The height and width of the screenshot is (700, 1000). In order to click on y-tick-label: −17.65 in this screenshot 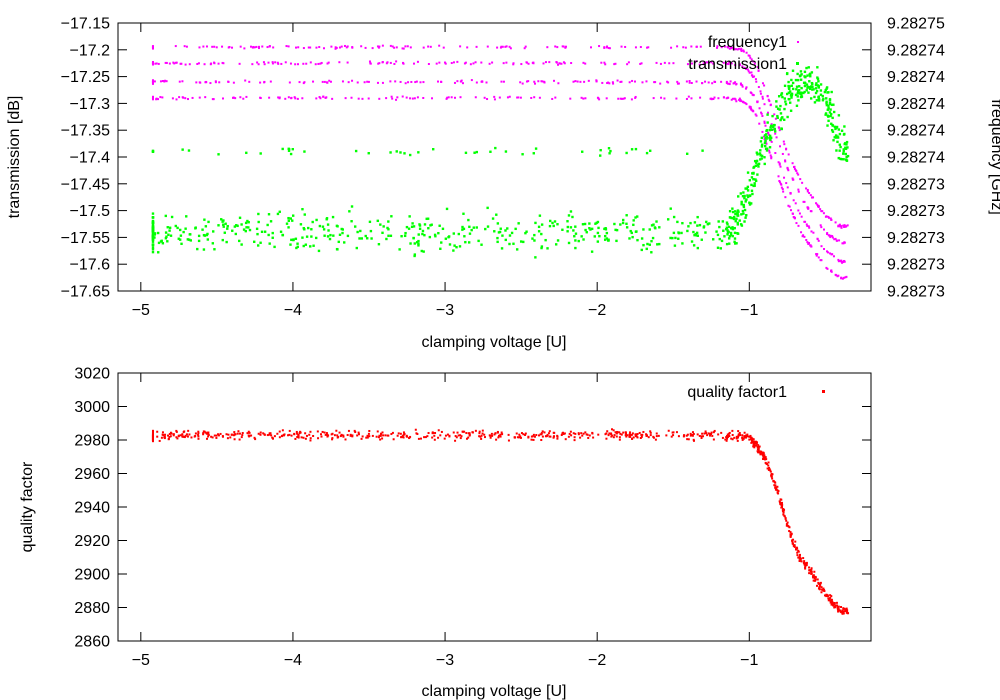, I will do `click(85, 292)`.